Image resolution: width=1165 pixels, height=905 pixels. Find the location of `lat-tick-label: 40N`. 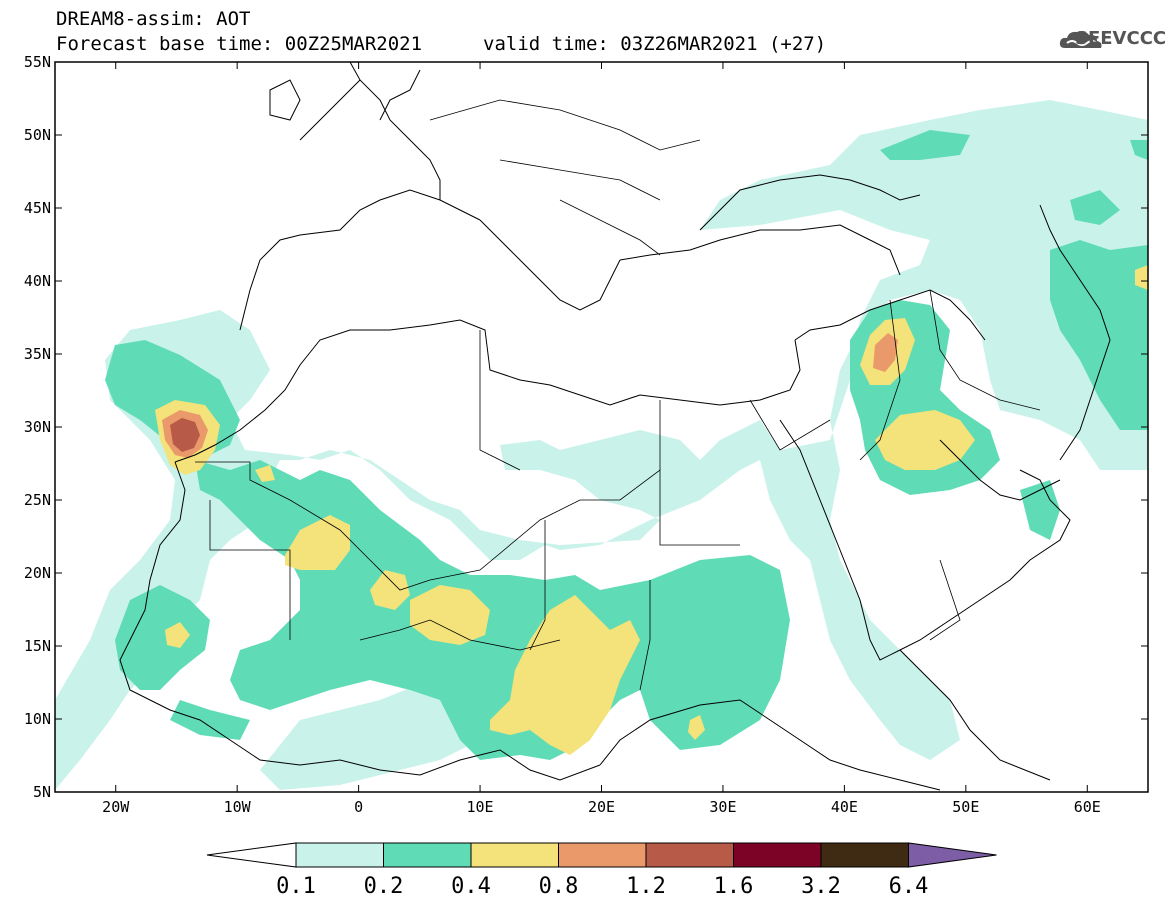

lat-tick-label: 40N is located at coordinates (37, 281).